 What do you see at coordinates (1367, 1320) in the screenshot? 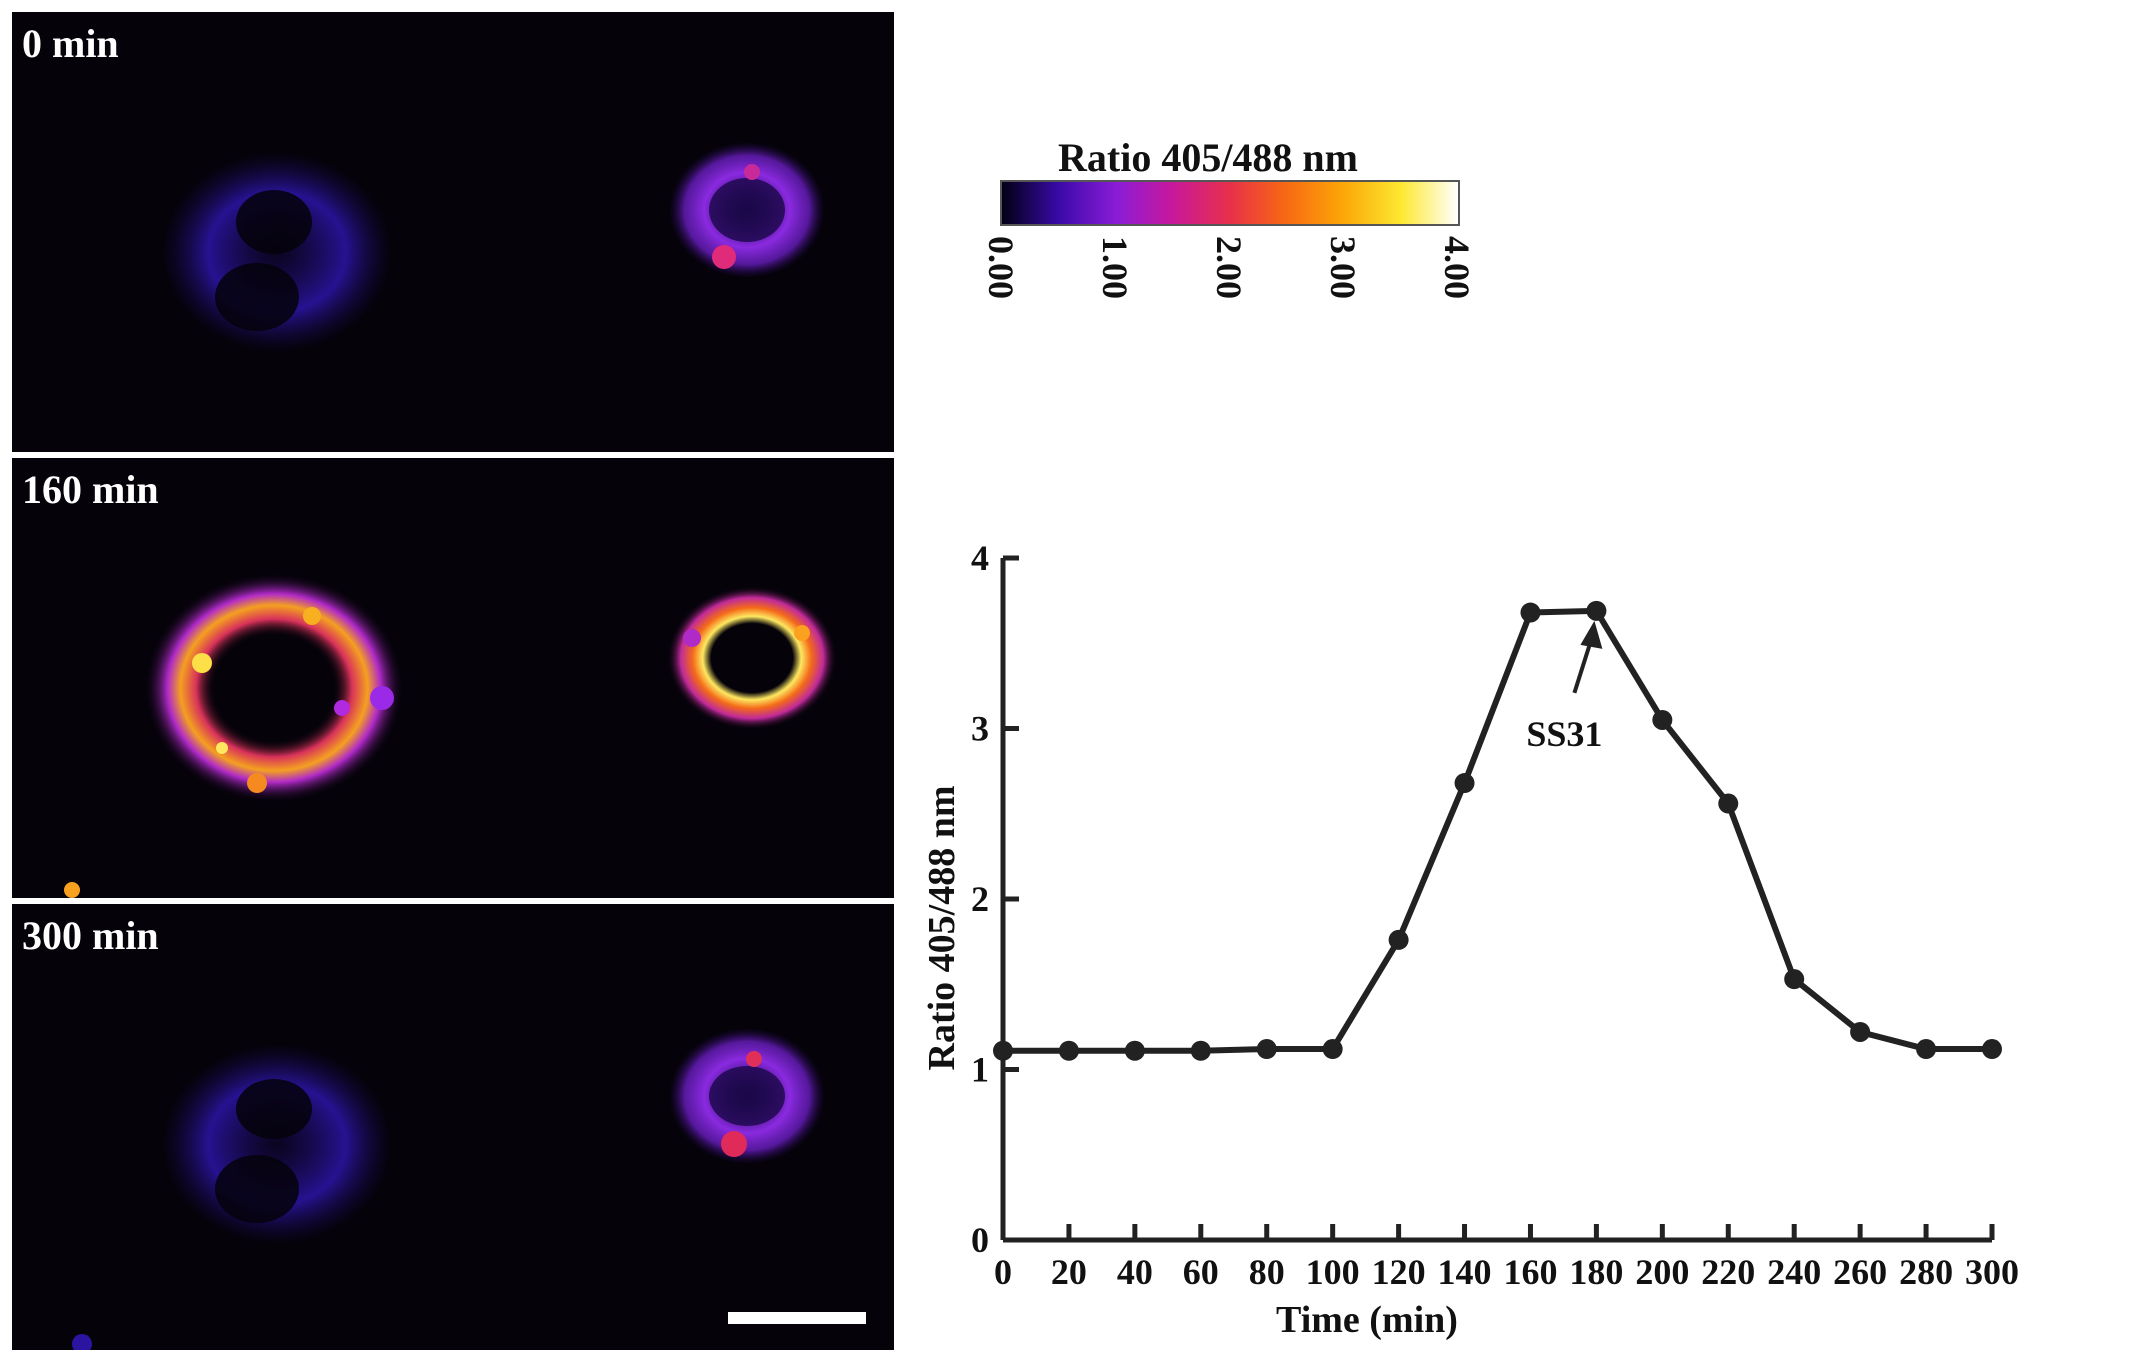
I see `x-axis-label: Time (min)` at bounding box center [1367, 1320].